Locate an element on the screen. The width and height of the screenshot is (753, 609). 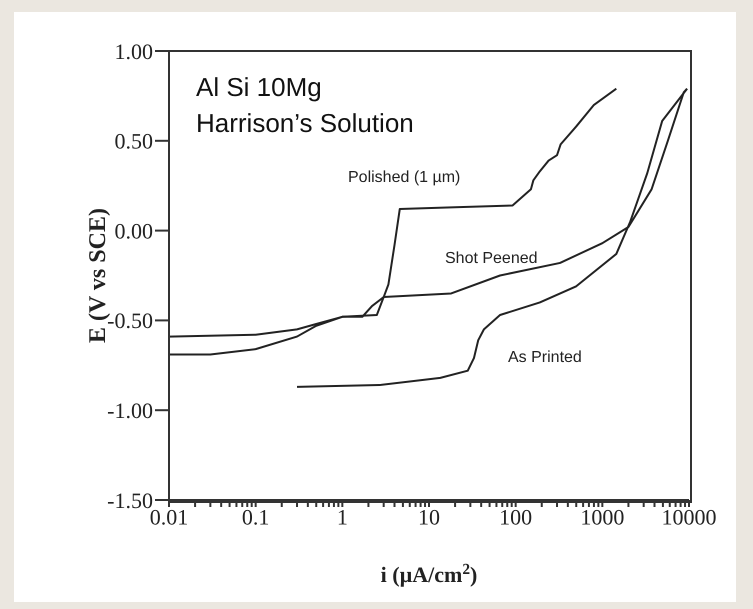
x-tick-label: 10 is located at coordinates (429, 517).